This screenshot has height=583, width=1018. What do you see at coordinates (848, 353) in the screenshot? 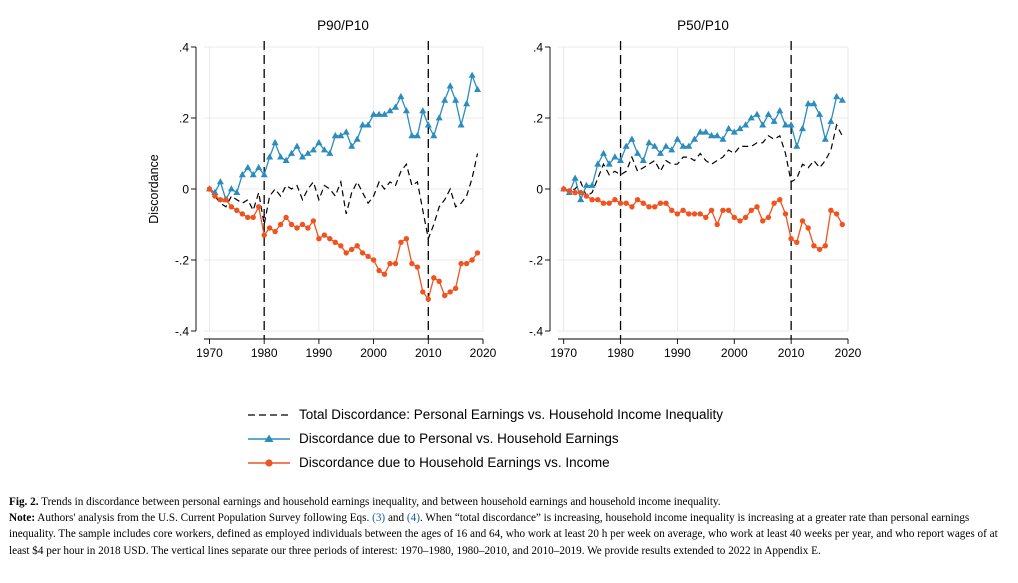
I see `chart2-x-tick-label-5: 2020` at bounding box center [848, 353].